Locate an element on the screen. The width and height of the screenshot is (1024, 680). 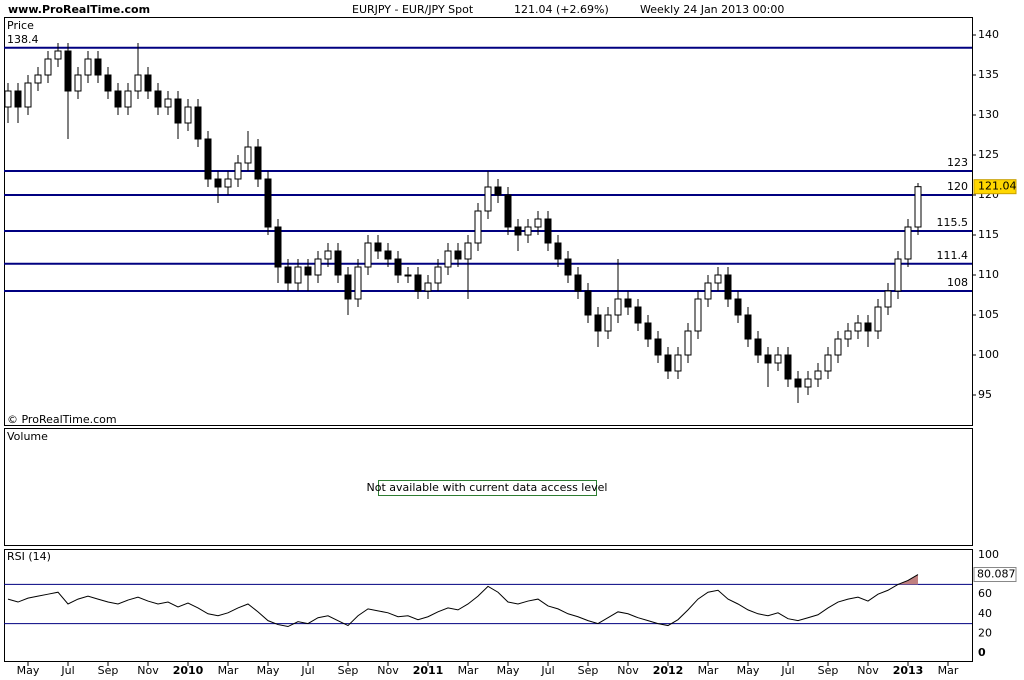
y-tick-label: 115 is located at coordinates (988, 234).